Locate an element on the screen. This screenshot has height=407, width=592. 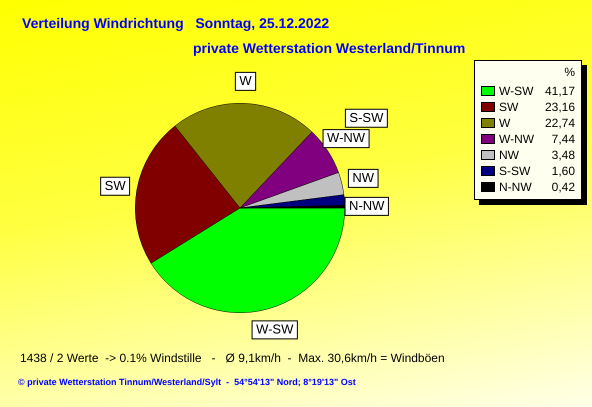
slice-label: NW is located at coordinates (363, 177).